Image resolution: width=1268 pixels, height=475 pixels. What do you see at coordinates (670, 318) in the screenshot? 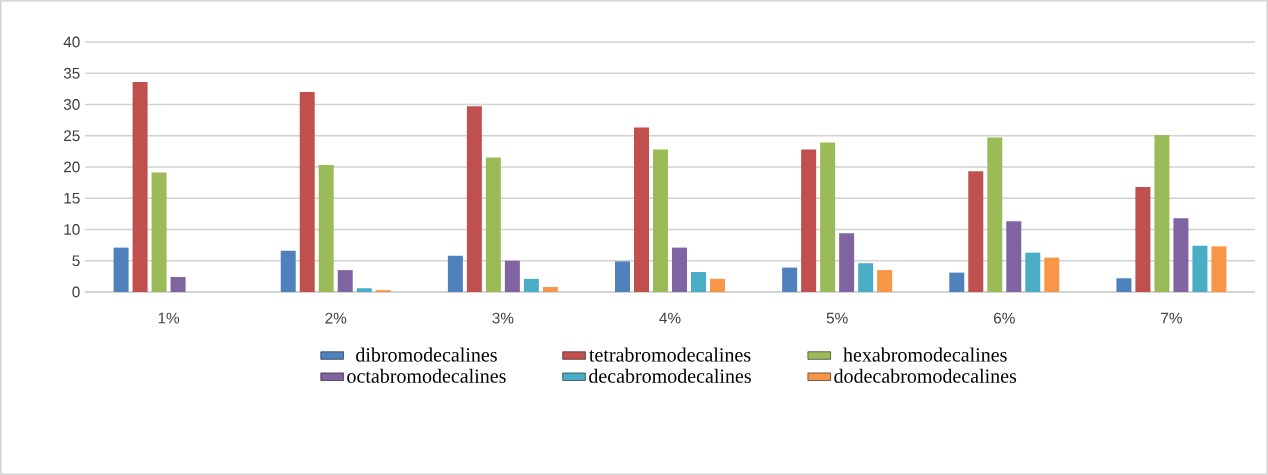
I see `x-tick-label: 4%` at bounding box center [670, 318].